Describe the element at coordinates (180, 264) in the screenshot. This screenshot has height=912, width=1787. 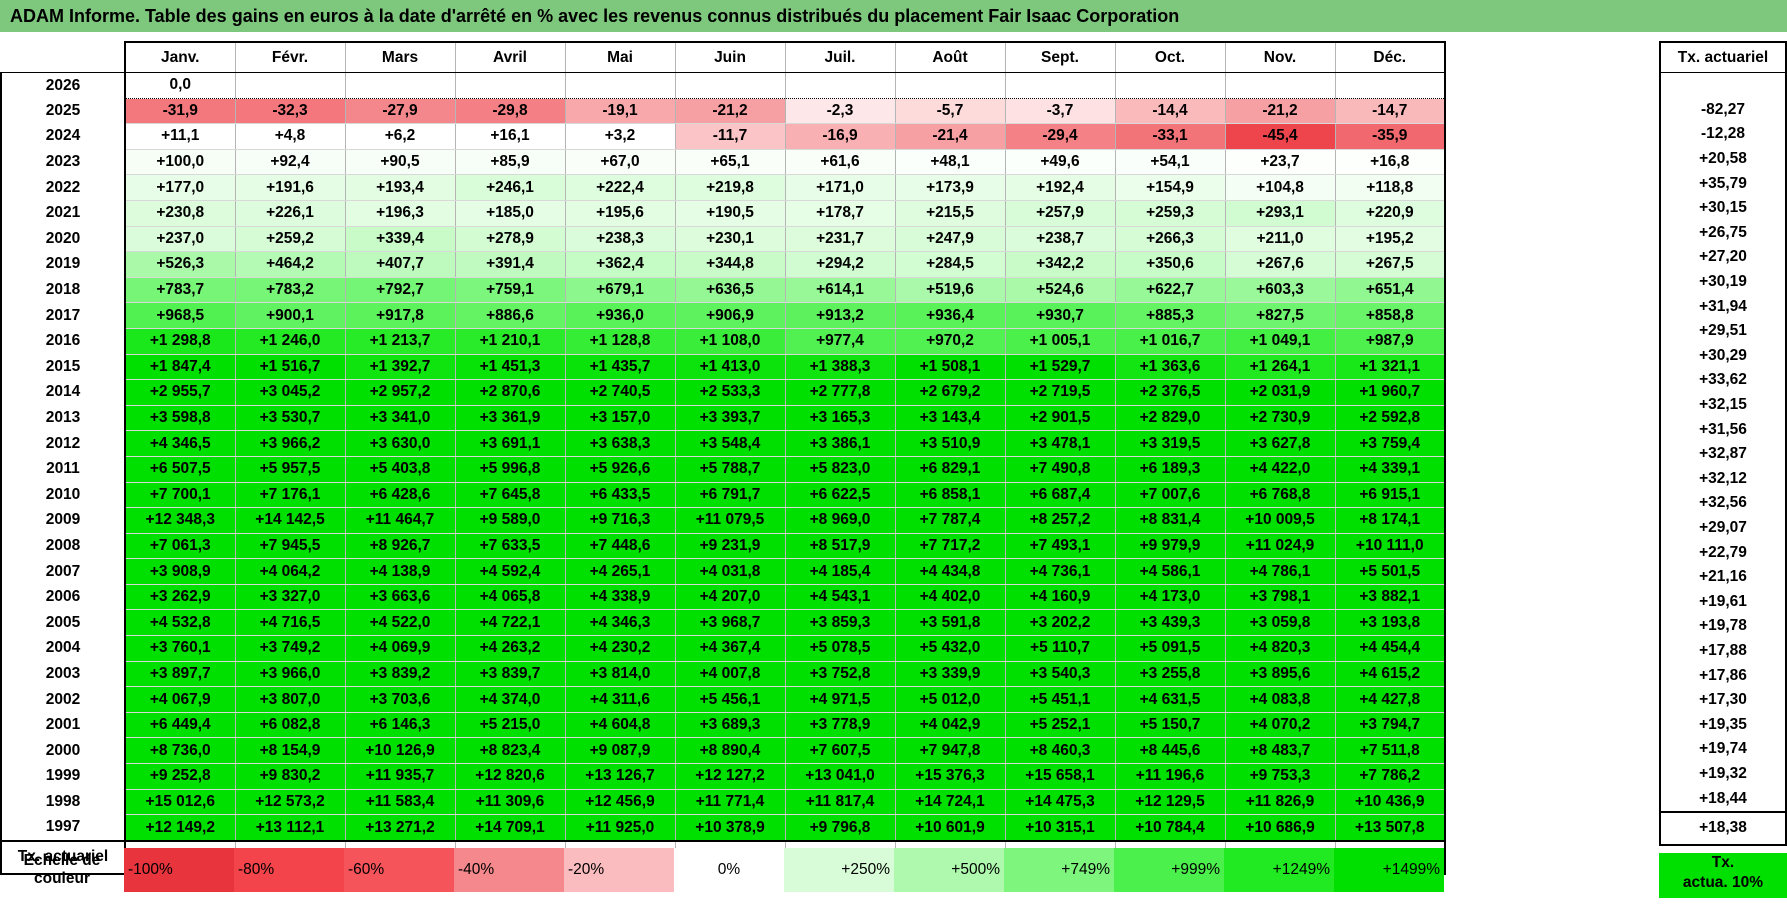
I see `gain-cell: +526,3` at that location.